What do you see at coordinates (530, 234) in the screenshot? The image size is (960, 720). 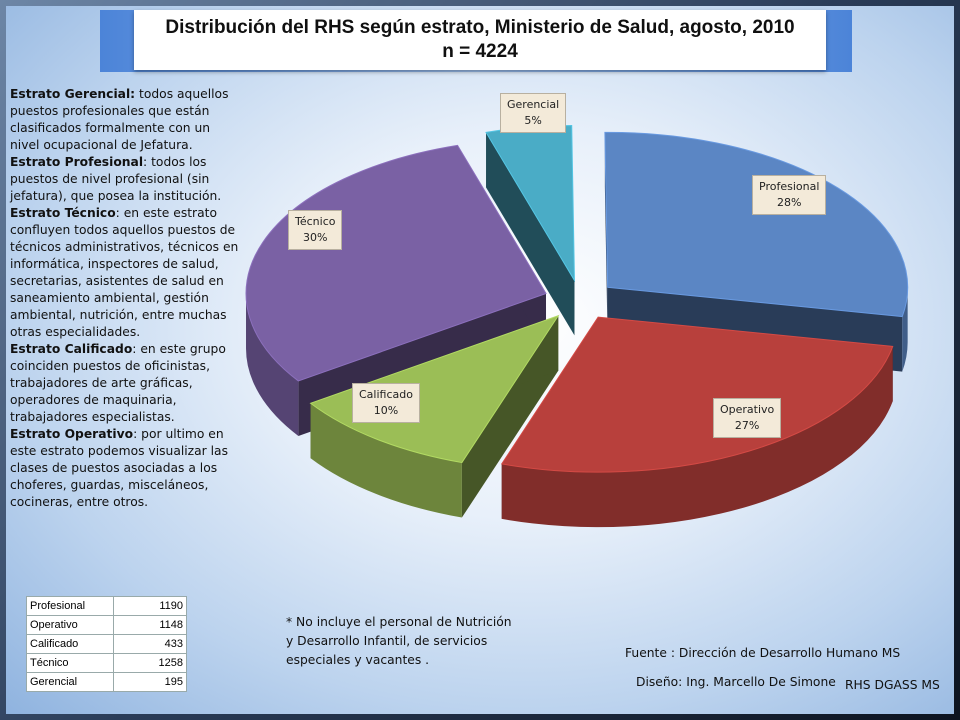 I see `pie-slice-wall` at bounding box center [530, 234].